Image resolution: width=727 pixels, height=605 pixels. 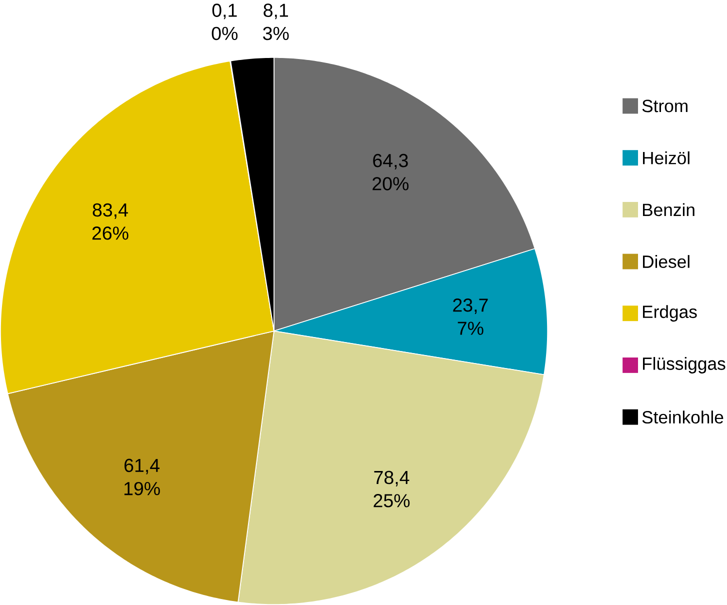 What do you see at coordinates (684, 365) in the screenshot?
I see `legend-label: Flüssiggas` at bounding box center [684, 365].